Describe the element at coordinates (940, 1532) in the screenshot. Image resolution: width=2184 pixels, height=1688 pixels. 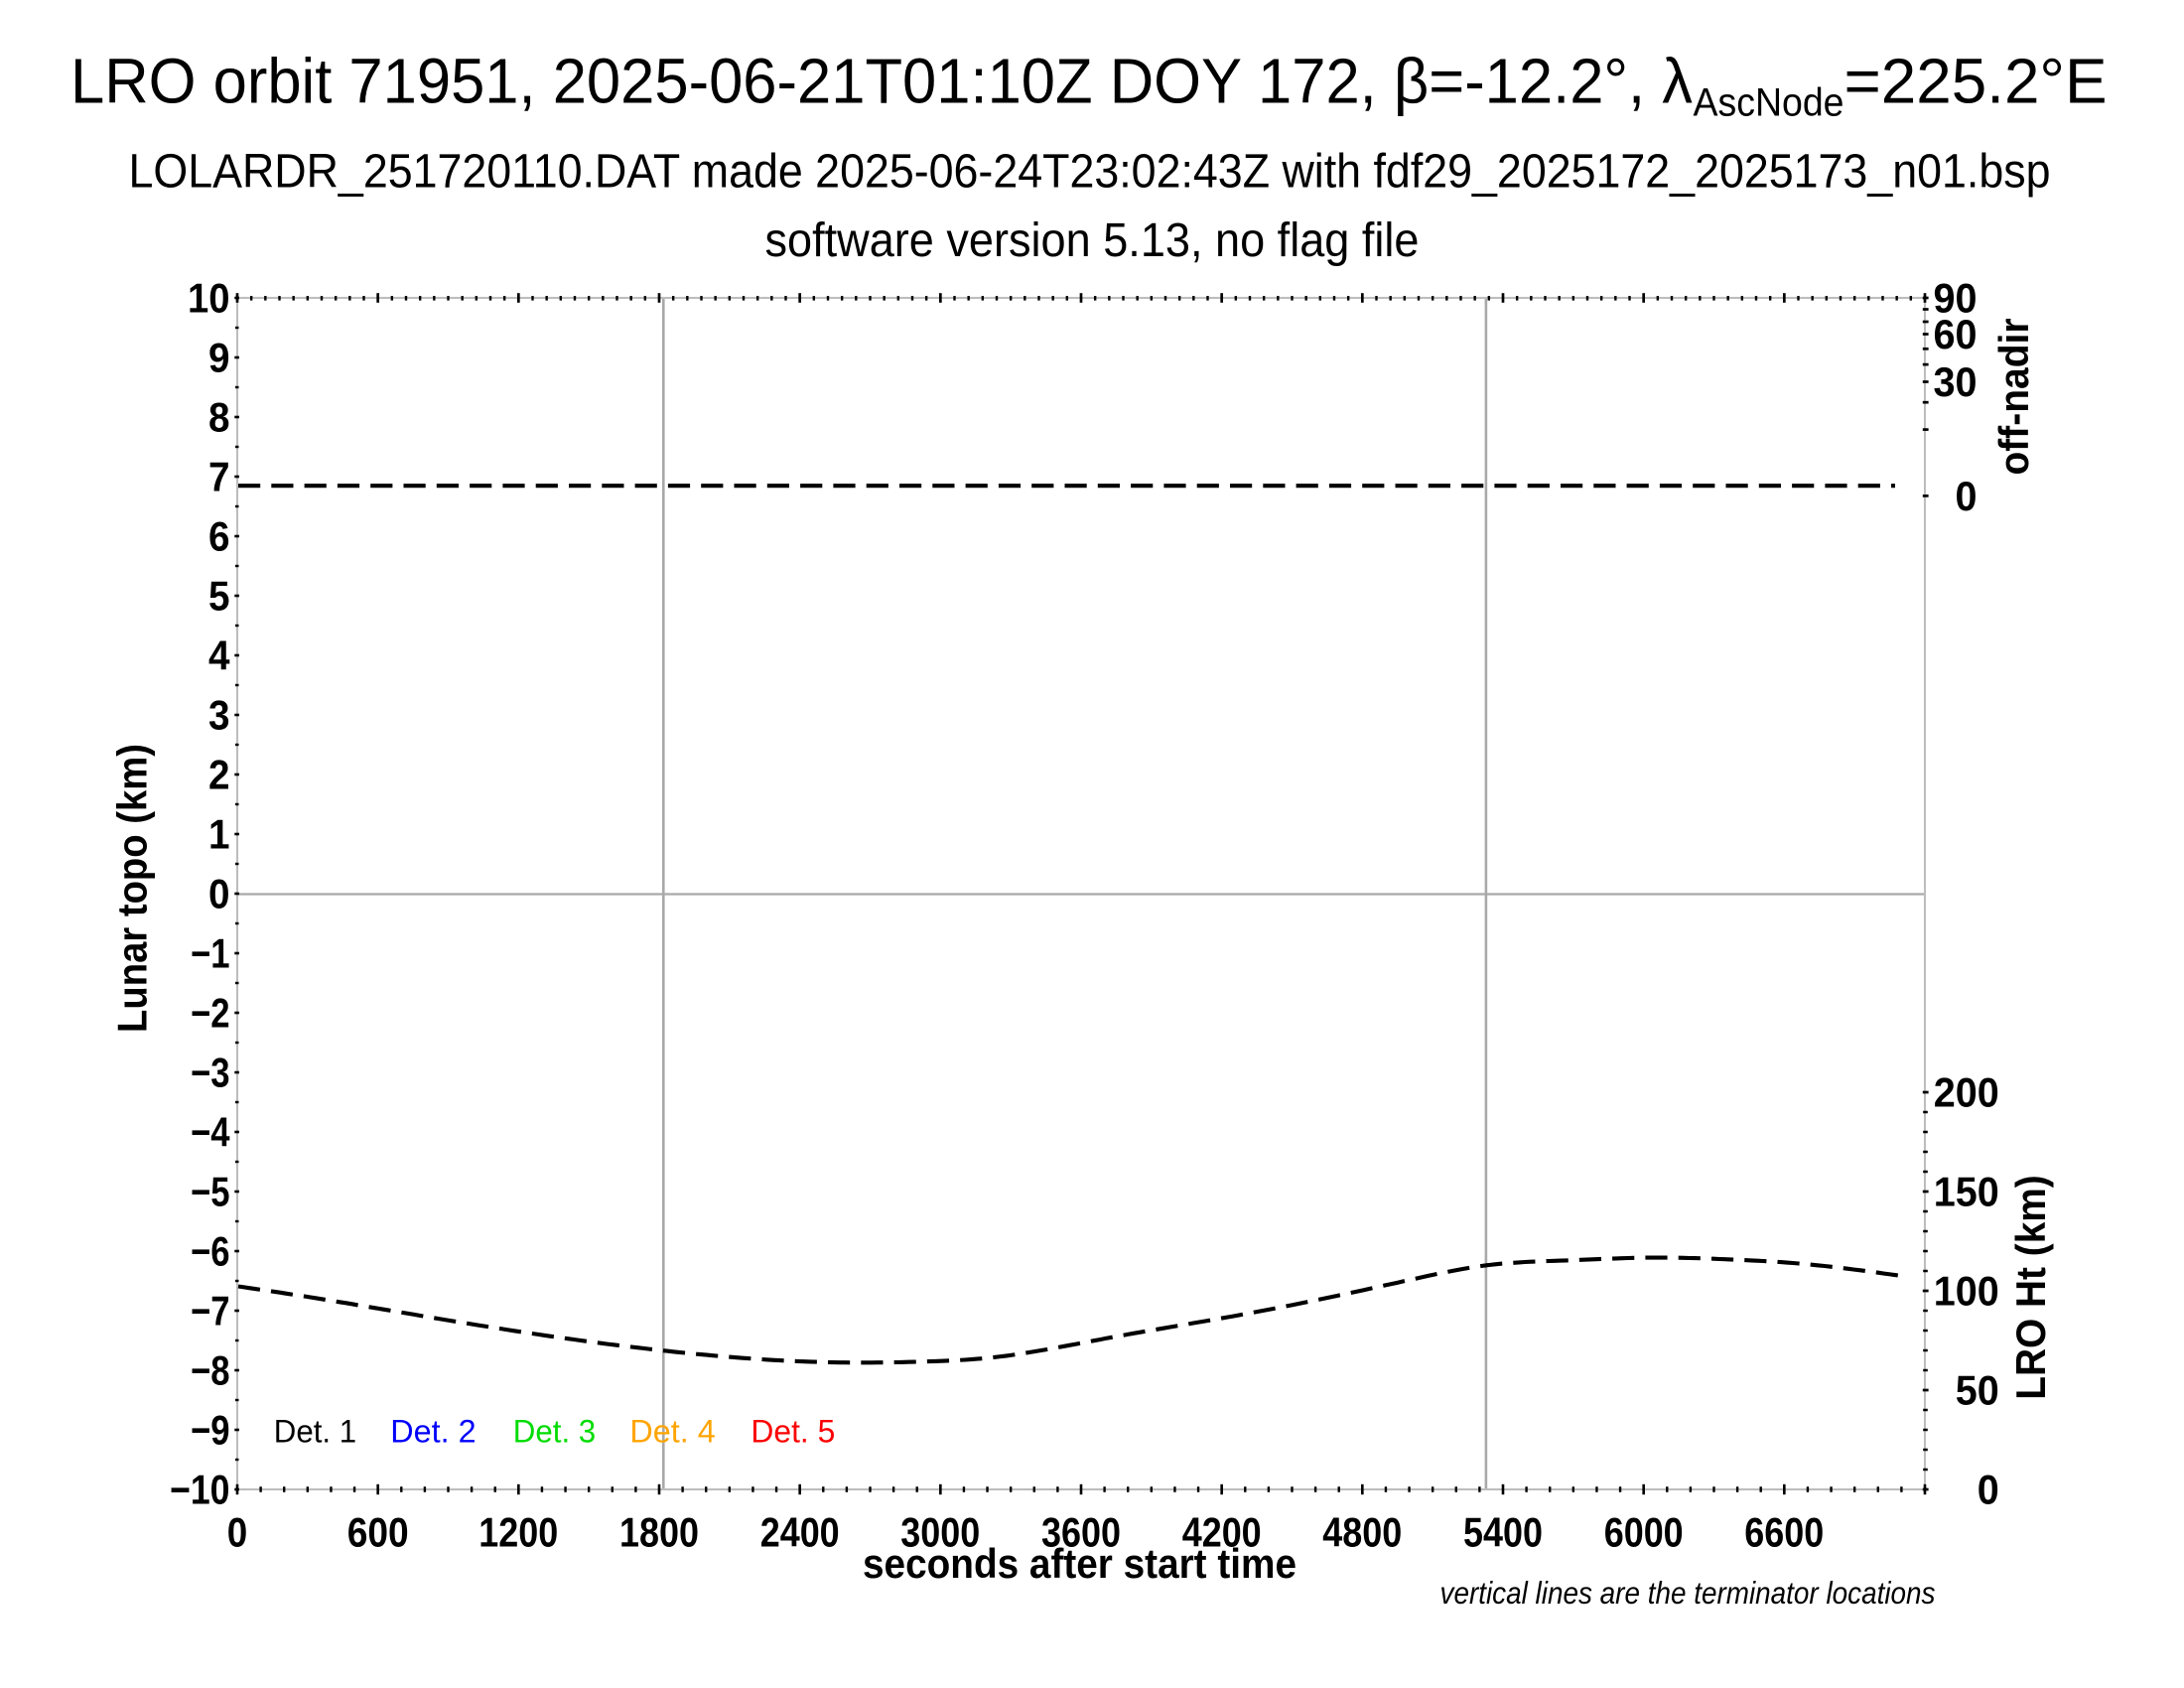
I see `svg-text: 3000` at that location.